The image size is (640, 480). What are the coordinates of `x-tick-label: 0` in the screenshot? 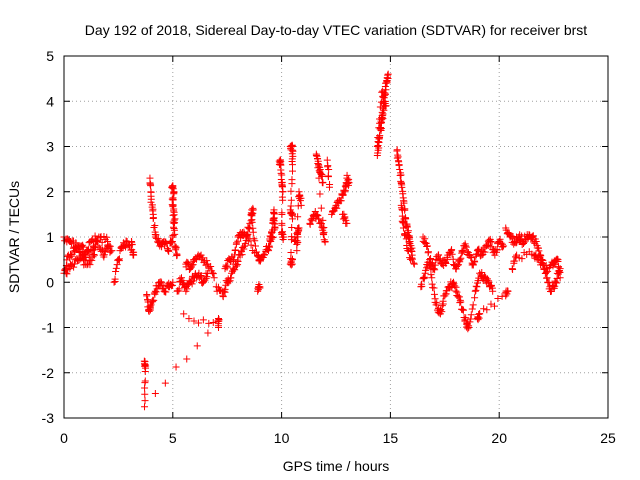 It's located at (64, 438).